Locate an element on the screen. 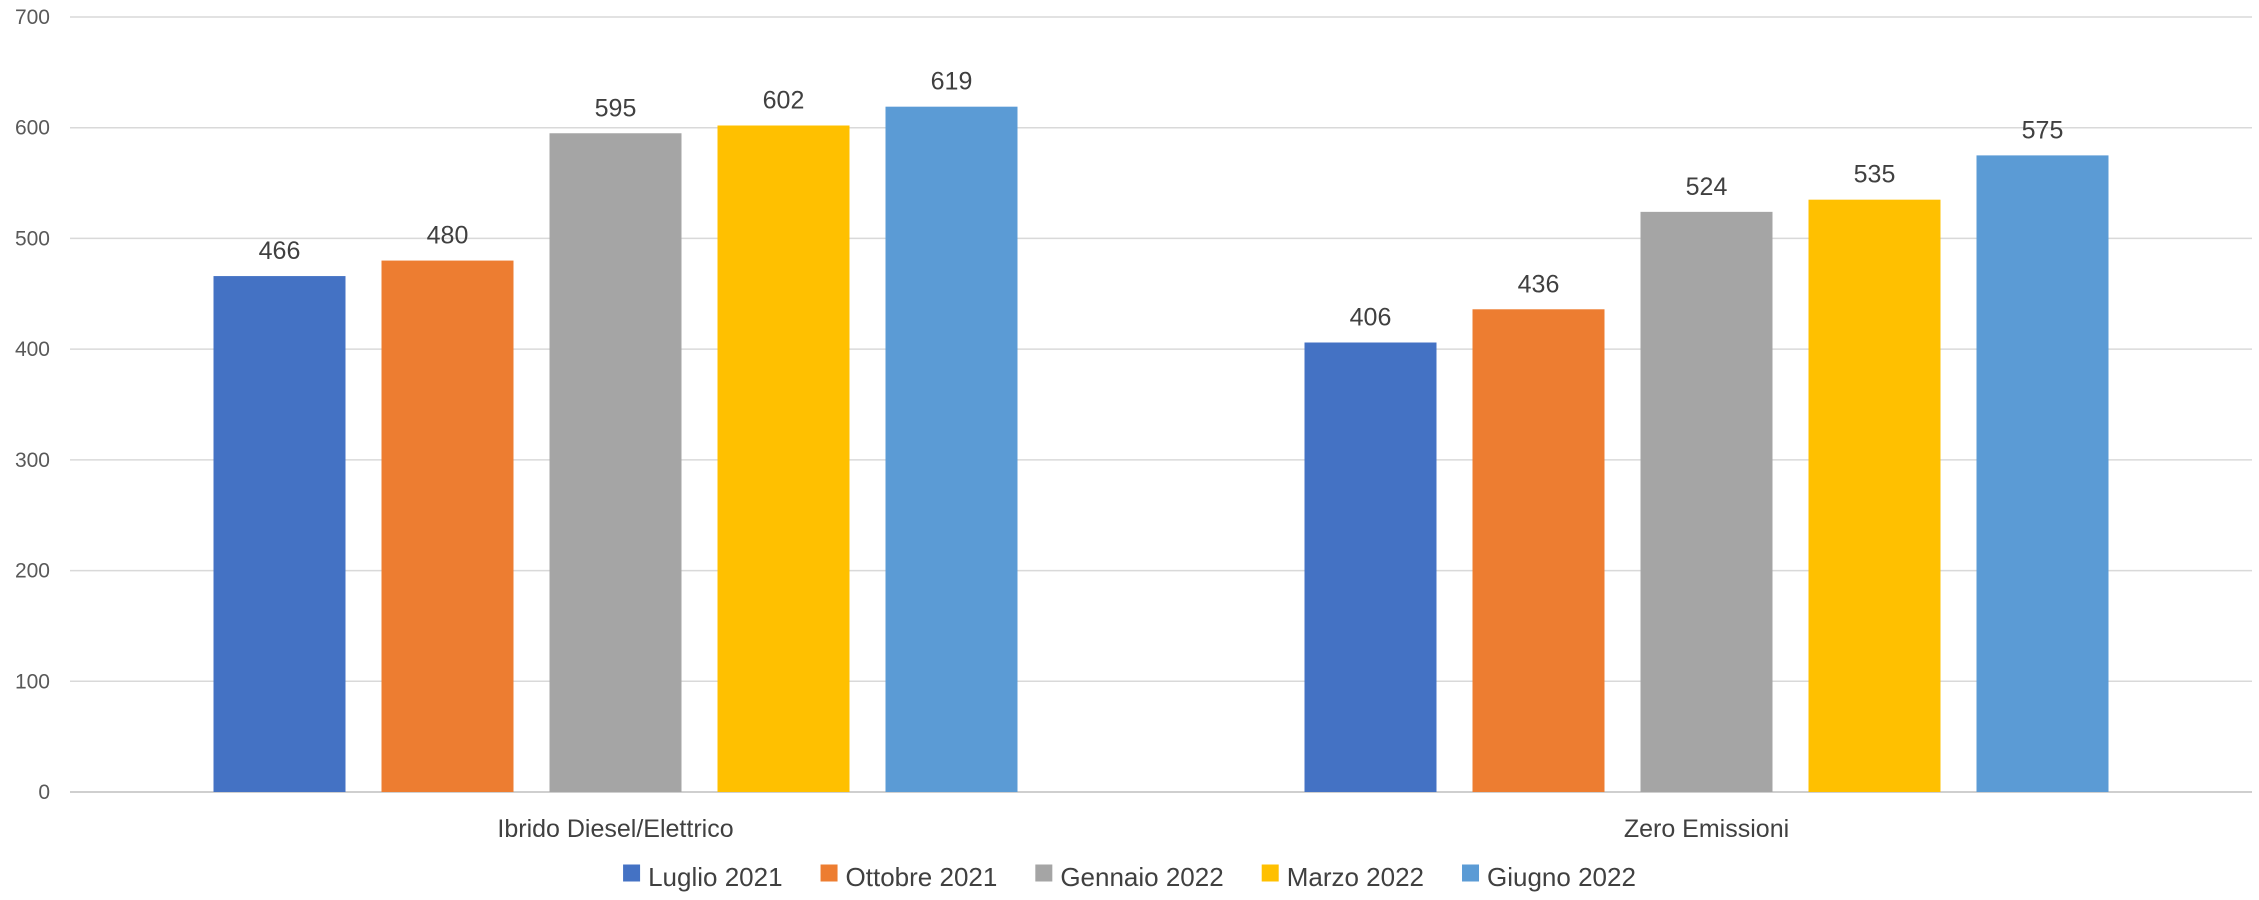  y-tick-label: 700 is located at coordinates (32, 17).